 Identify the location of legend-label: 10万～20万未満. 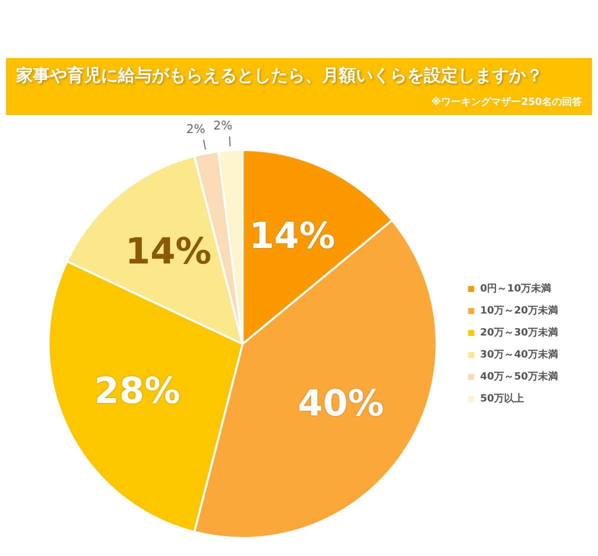
(519, 310).